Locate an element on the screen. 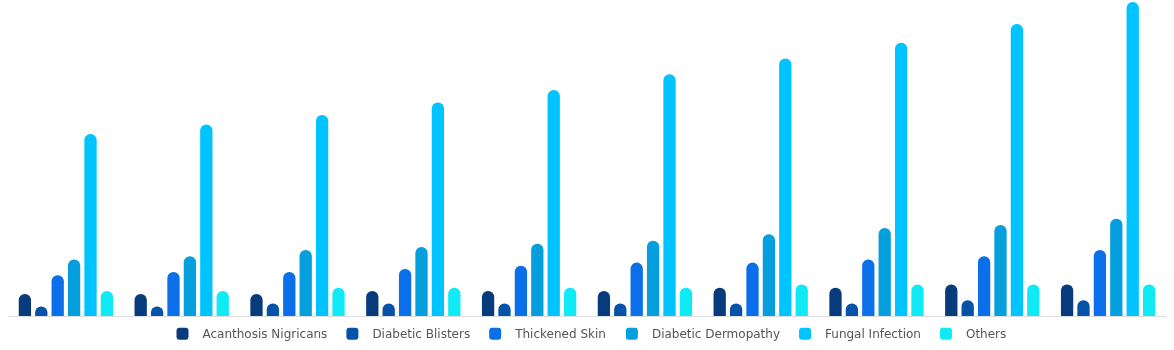 This screenshot has height=350, width=1174. legend-label: Fungal Infection is located at coordinates (873, 334).